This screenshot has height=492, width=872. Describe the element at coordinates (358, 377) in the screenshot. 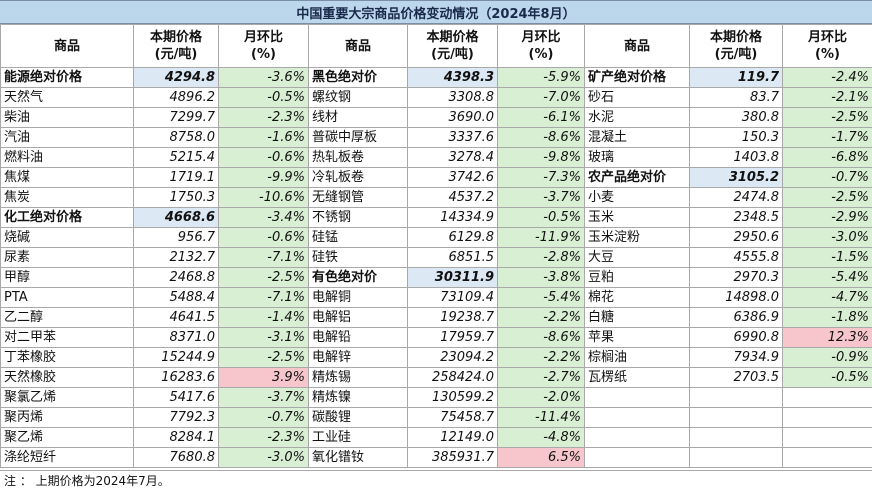

I see `commodity-name: 精炼锡` at that location.